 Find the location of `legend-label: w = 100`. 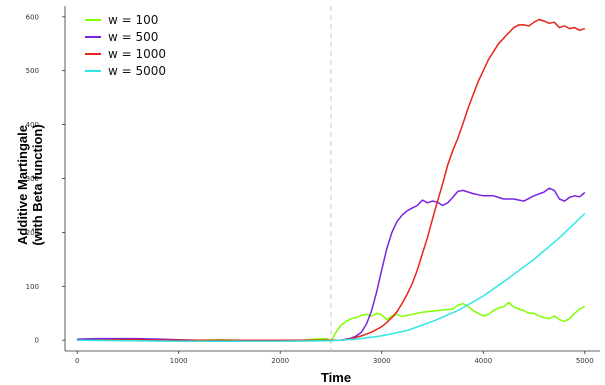

legend-label: w = 100 is located at coordinates (133, 20).